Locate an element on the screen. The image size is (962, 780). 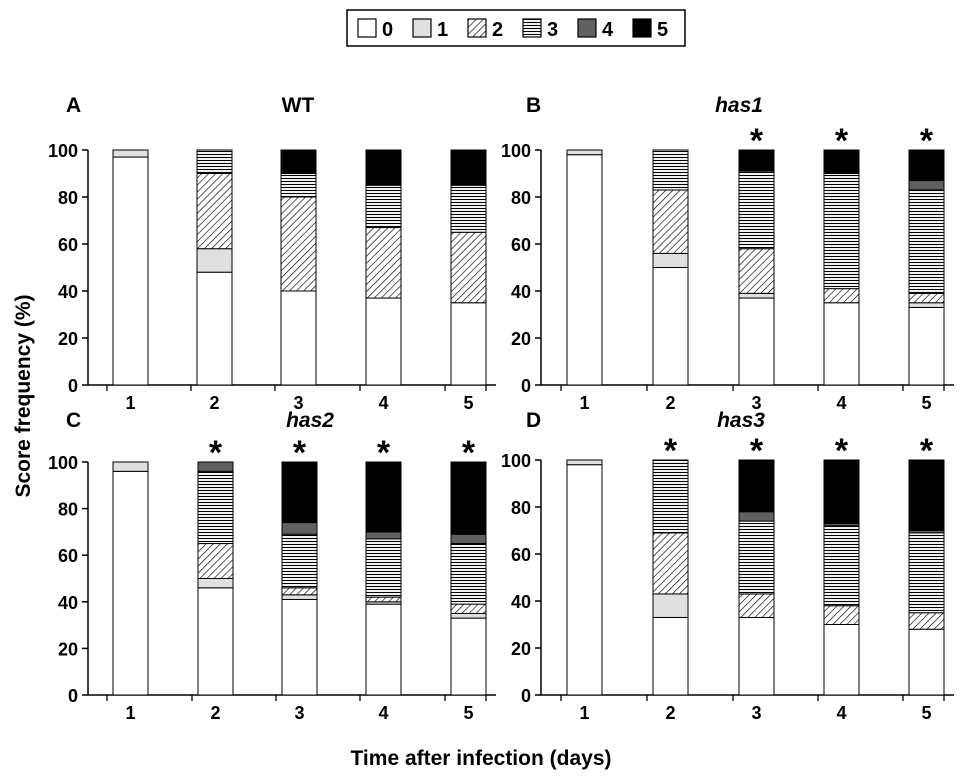
panel-title: has2 is located at coordinates (310, 420).